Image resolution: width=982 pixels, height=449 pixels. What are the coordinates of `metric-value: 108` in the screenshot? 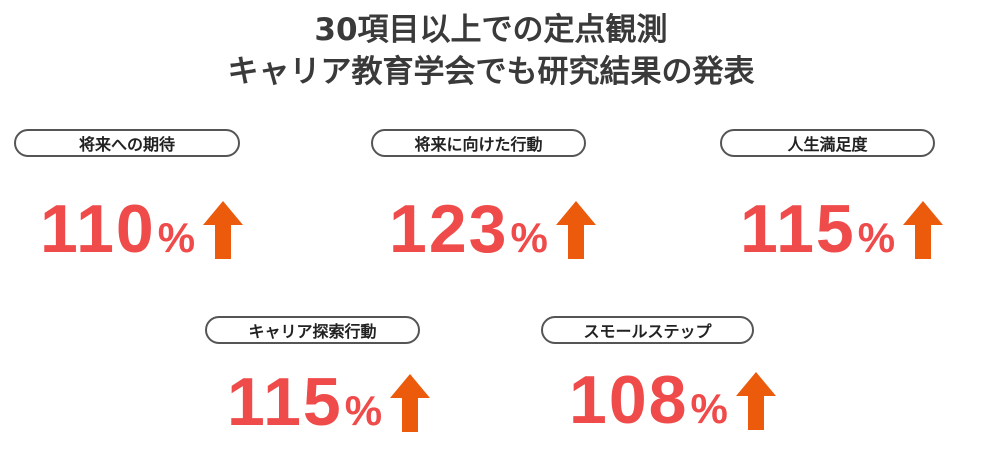 It's located at (629, 400).